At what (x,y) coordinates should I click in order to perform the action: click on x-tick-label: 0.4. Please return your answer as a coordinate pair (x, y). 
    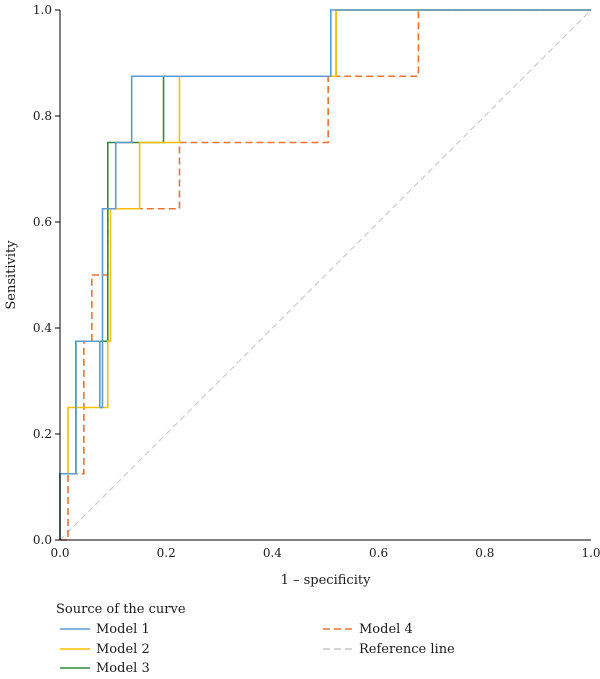
    Looking at the image, I should click on (272, 553).